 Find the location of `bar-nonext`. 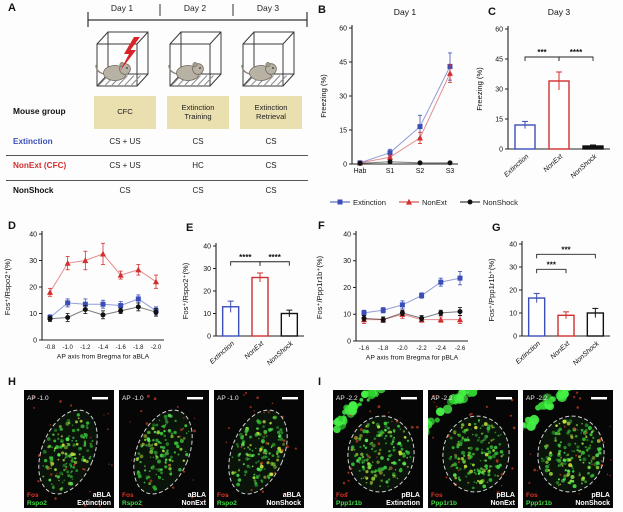

bar-nonext is located at coordinates (559, 115).